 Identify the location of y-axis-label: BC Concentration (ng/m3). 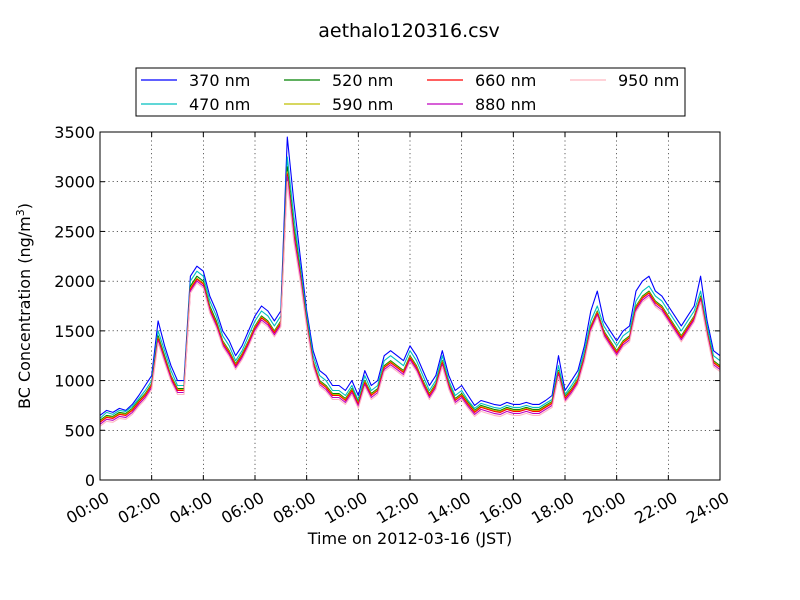
(24, 306).